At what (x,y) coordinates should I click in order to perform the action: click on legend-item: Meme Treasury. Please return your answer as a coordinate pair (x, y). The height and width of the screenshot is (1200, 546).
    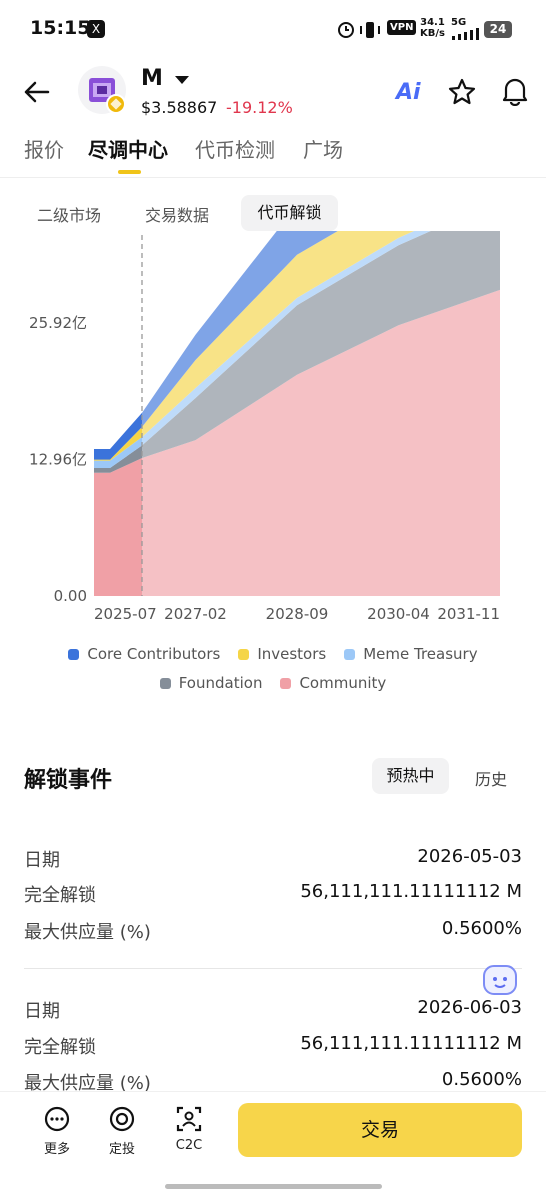
    Looking at the image, I should click on (411, 654).